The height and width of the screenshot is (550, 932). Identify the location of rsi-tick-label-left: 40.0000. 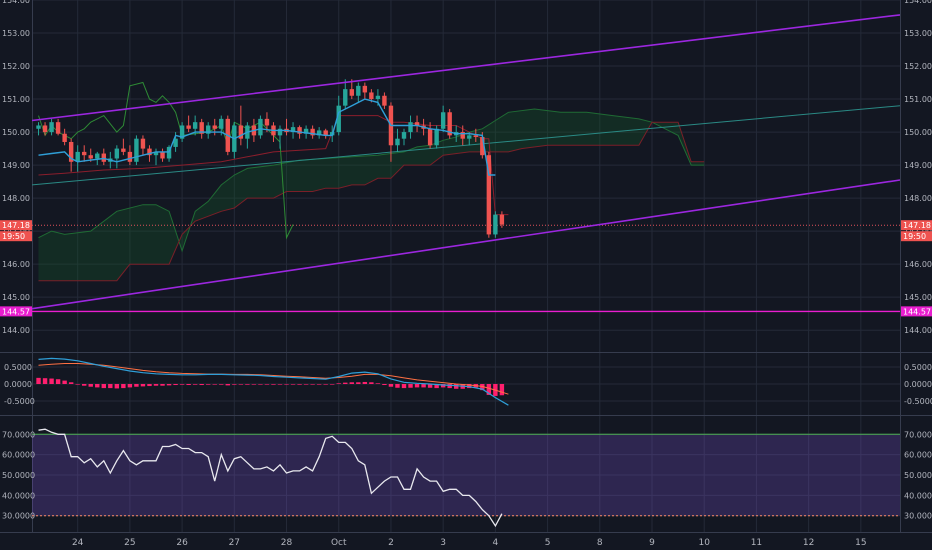
(18, 495).